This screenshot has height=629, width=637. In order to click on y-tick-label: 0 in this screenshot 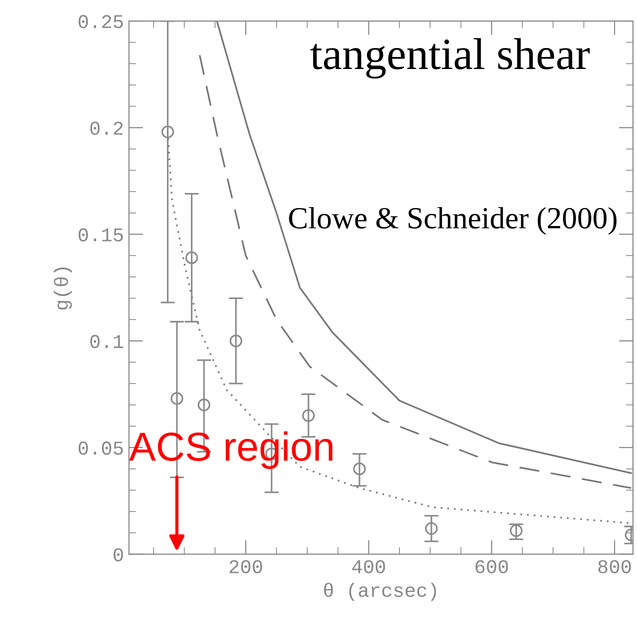, I will do `click(118, 555)`.